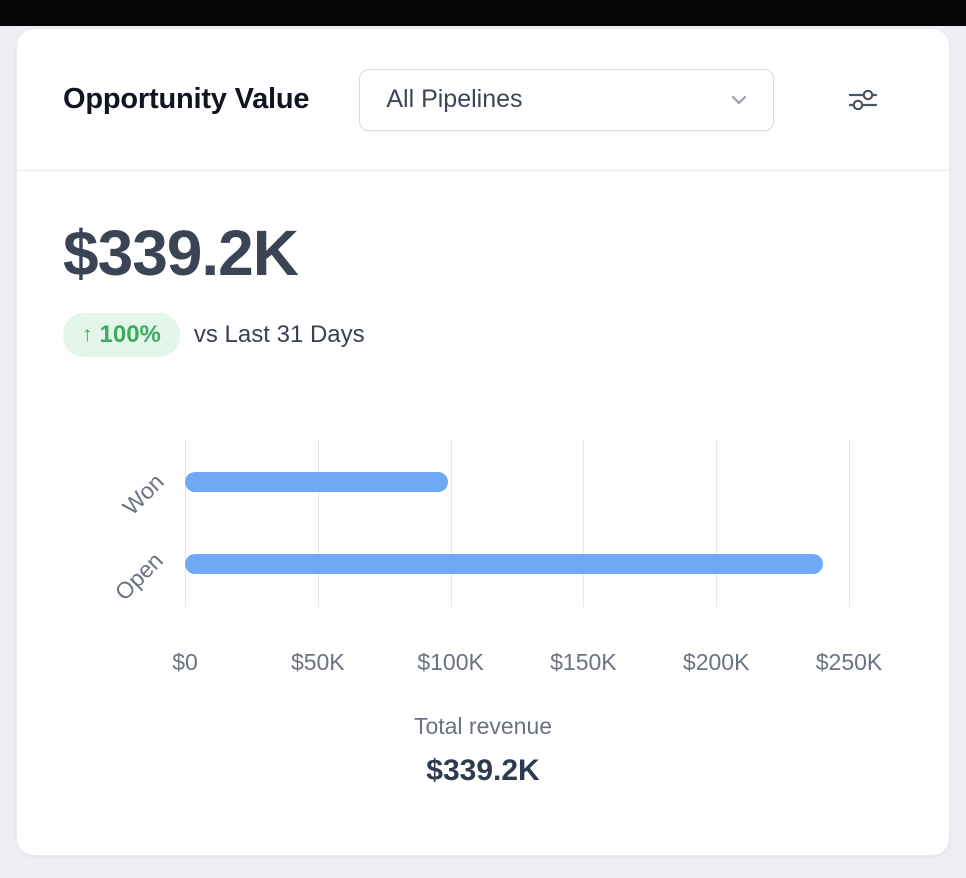 Image resolution: width=966 pixels, height=878 pixels. I want to click on total-revenue-label: Total revenue, so click(483, 726).